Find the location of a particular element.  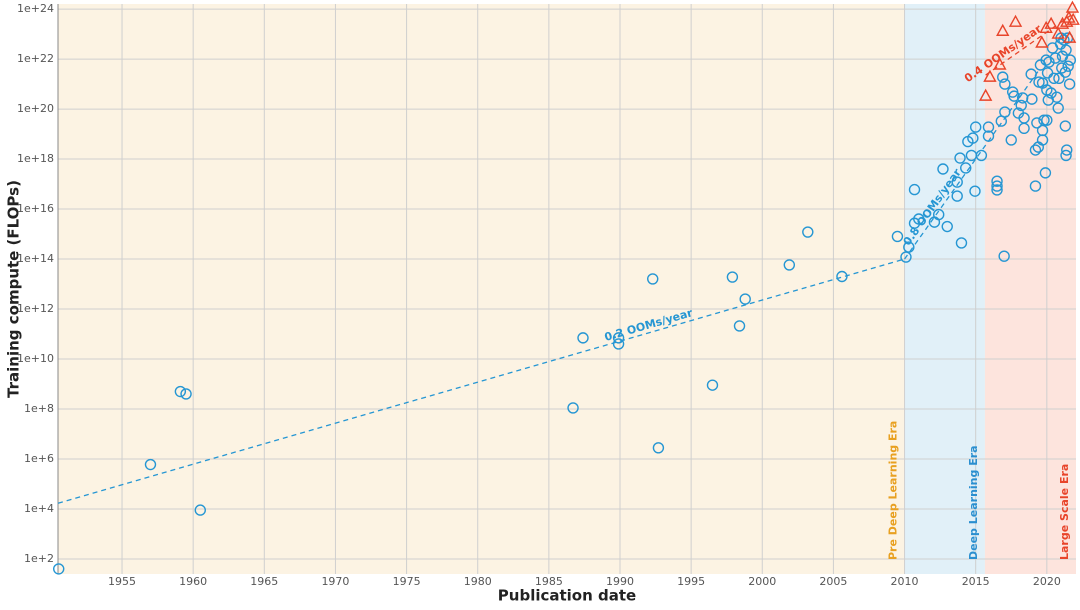

y-tick-label: 1e+4 is located at coordinates (39, 508).